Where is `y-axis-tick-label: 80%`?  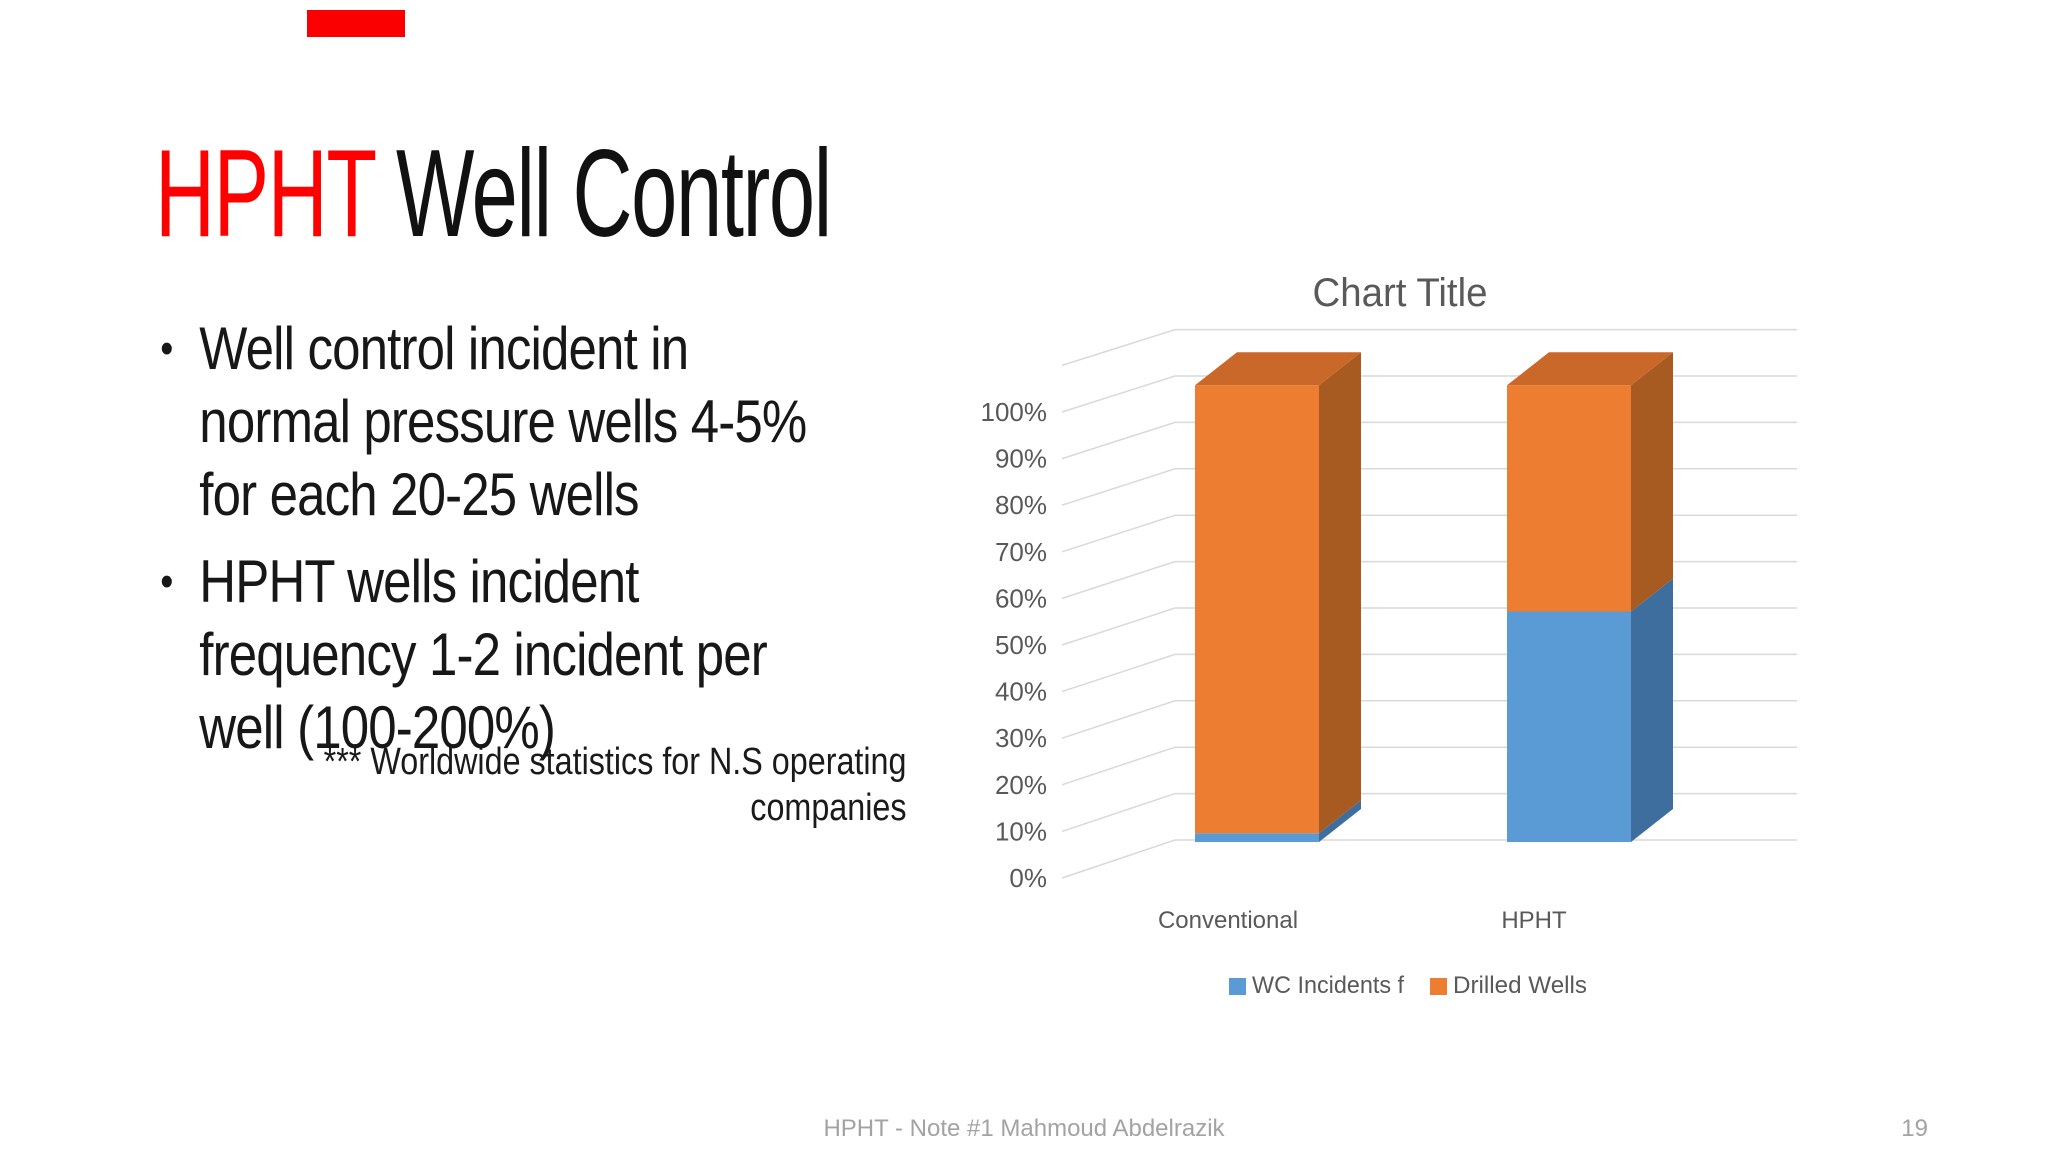
y-axis-tick-label: 80% is located at coordinates (1021, 505).